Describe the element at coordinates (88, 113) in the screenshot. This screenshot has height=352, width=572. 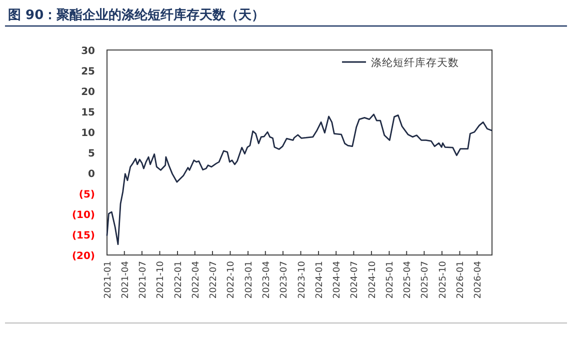
I see `y-tick-label: 15` at that location.